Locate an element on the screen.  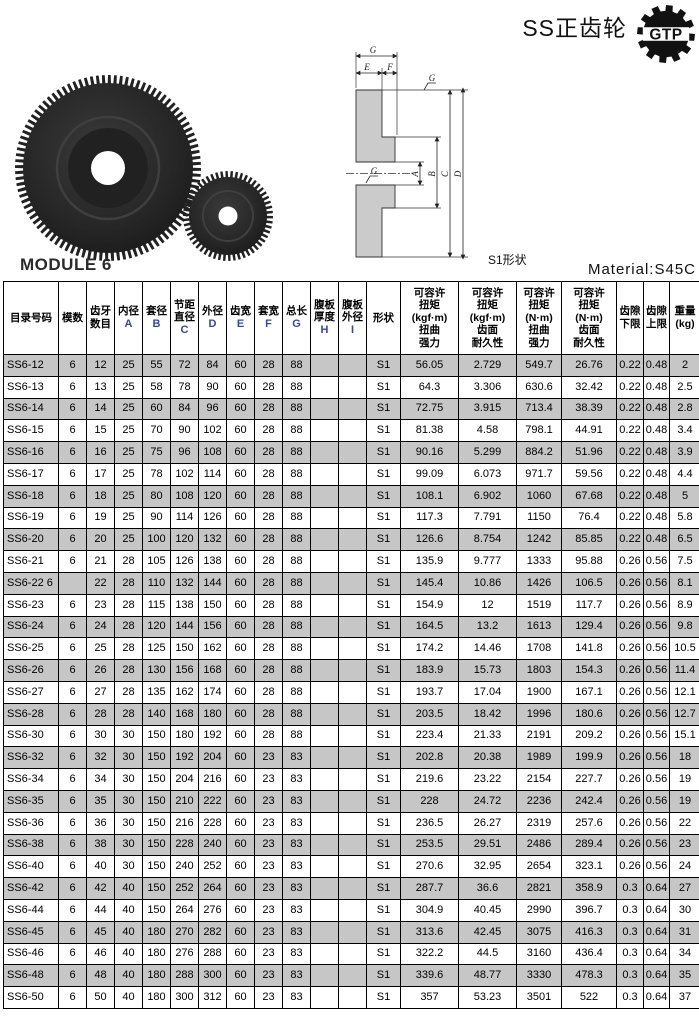
table-cell: 2.729 is located at coordinates (487, 365).